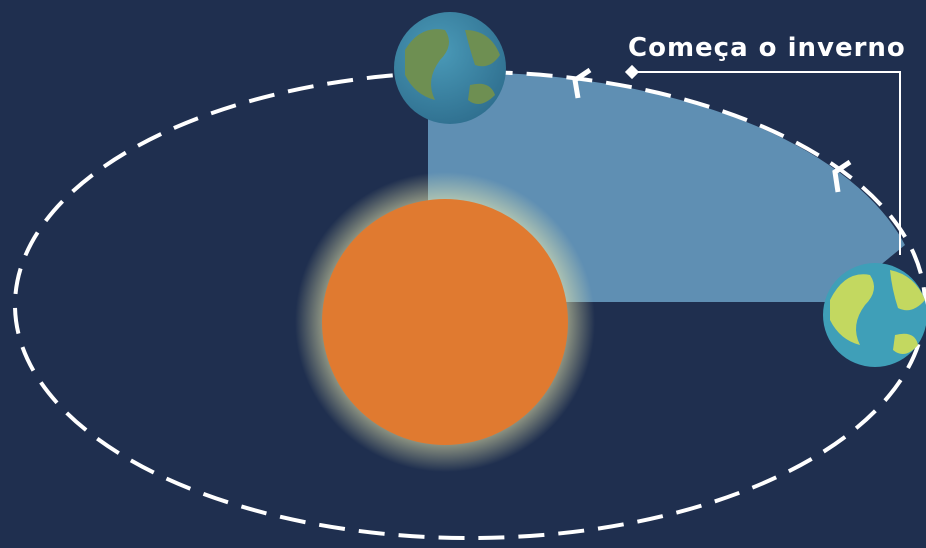  Describe the element at coordinates (767, 48) in the screenshot. I see `season-label: Começa o inverno` at that location.